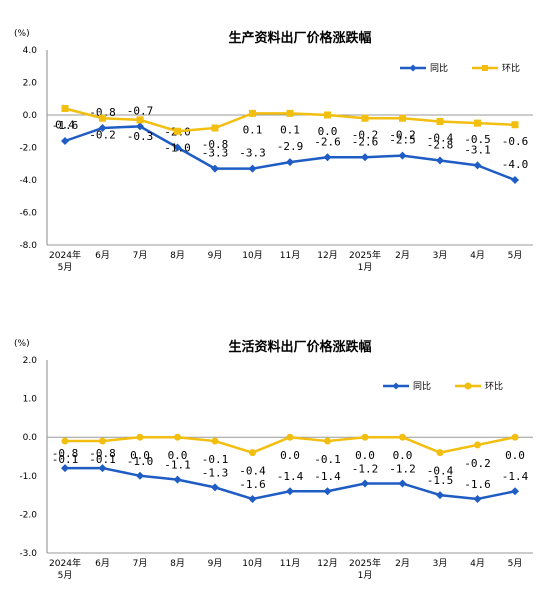 This screenshot has height=602, width=557. I want to click on x-tick-label: 1月, so click(365, 575).